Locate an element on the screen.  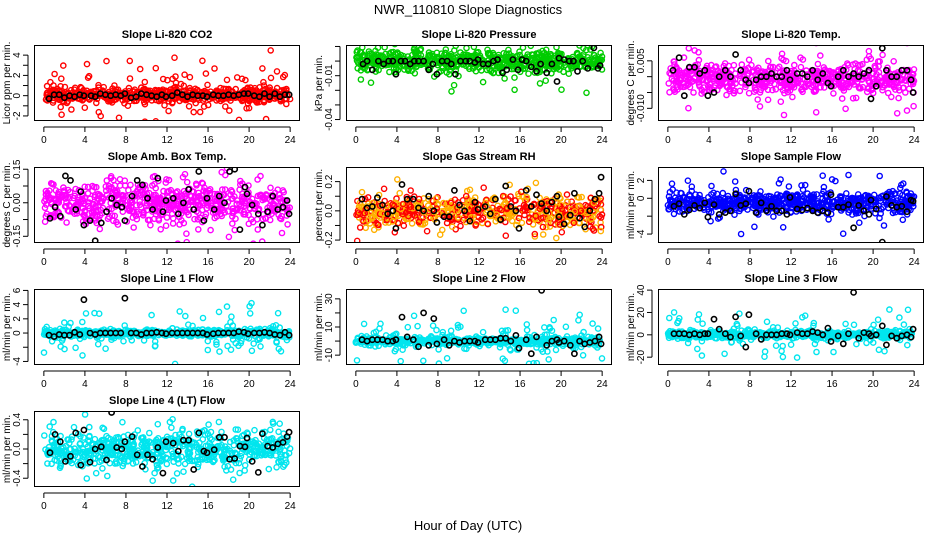
y-tick-label: 2 is located at coordinates (641, 180).